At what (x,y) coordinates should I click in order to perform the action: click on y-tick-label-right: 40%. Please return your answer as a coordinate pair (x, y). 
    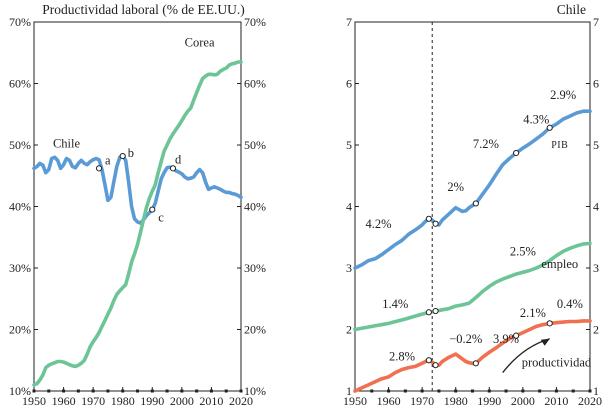
    Looking at the image, I should click on (255, 207).